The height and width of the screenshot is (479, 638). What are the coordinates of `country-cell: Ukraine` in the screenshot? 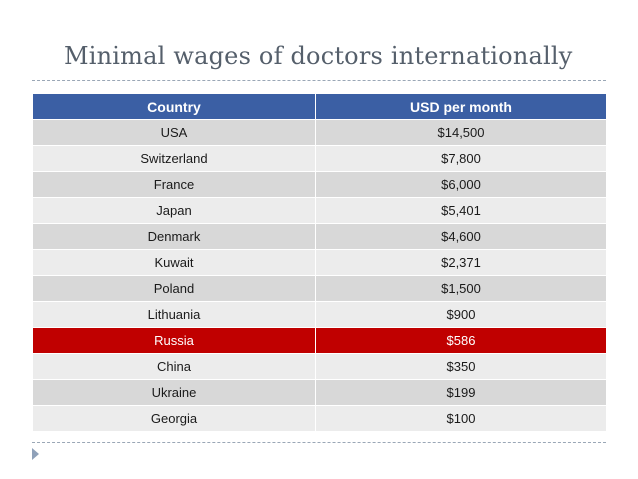 It's located at (174, 392).